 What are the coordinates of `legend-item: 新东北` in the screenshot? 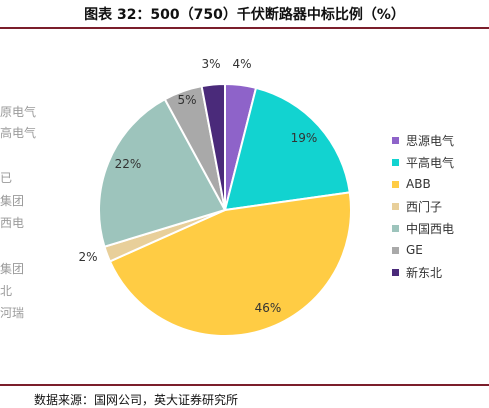 It's located at (417, 272).